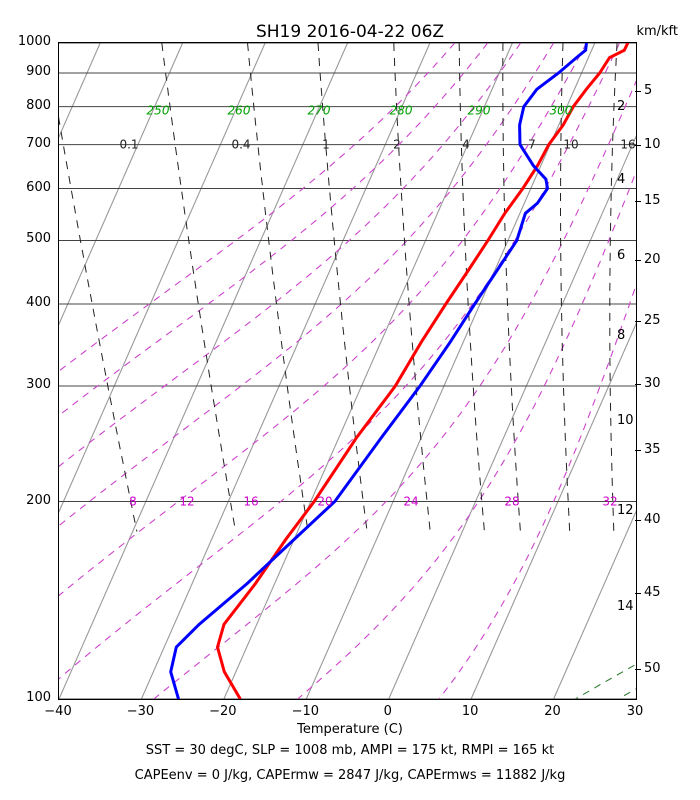  What do you see at coordinates (239, 111) in the screenshot?
I see `theta-label: 260` at bounding box center [239, 111].